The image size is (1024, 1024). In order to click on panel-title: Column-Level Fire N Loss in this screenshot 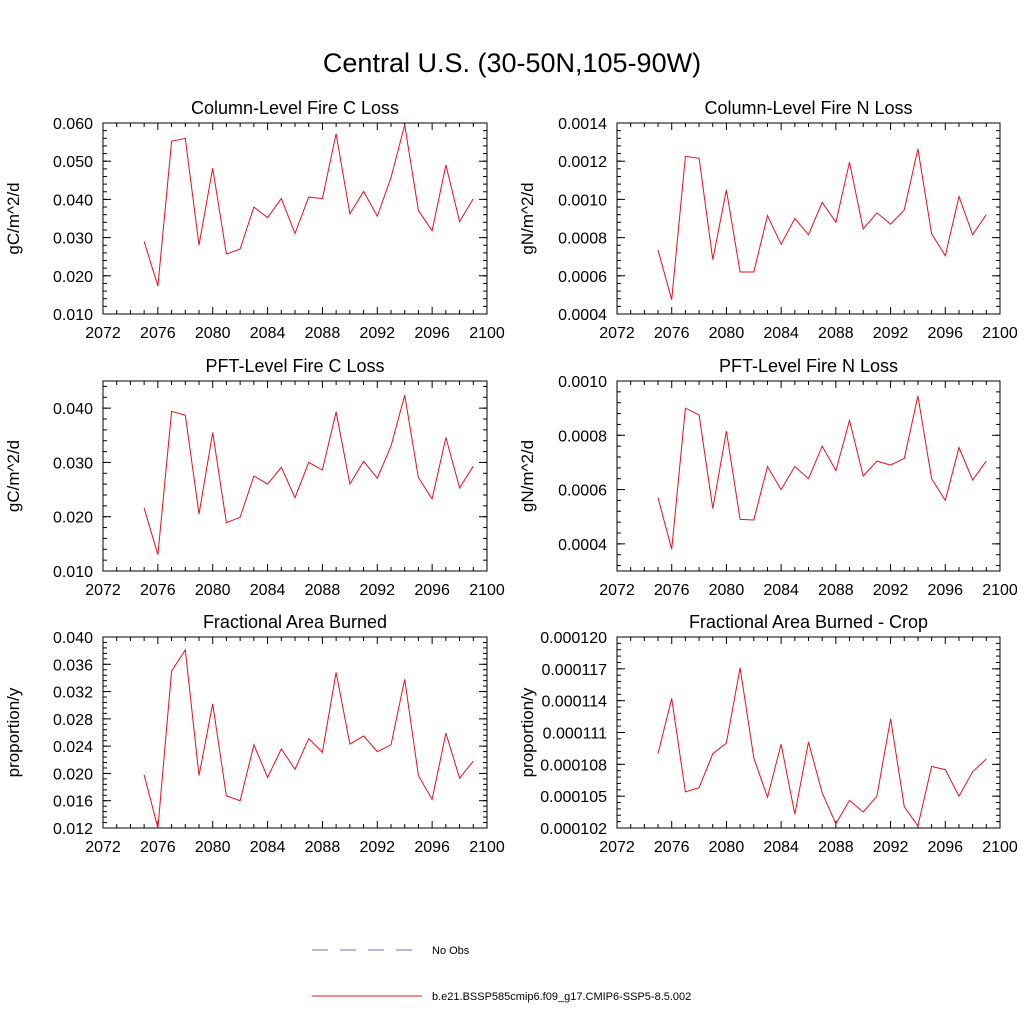, I will do `click(808, 108)`.